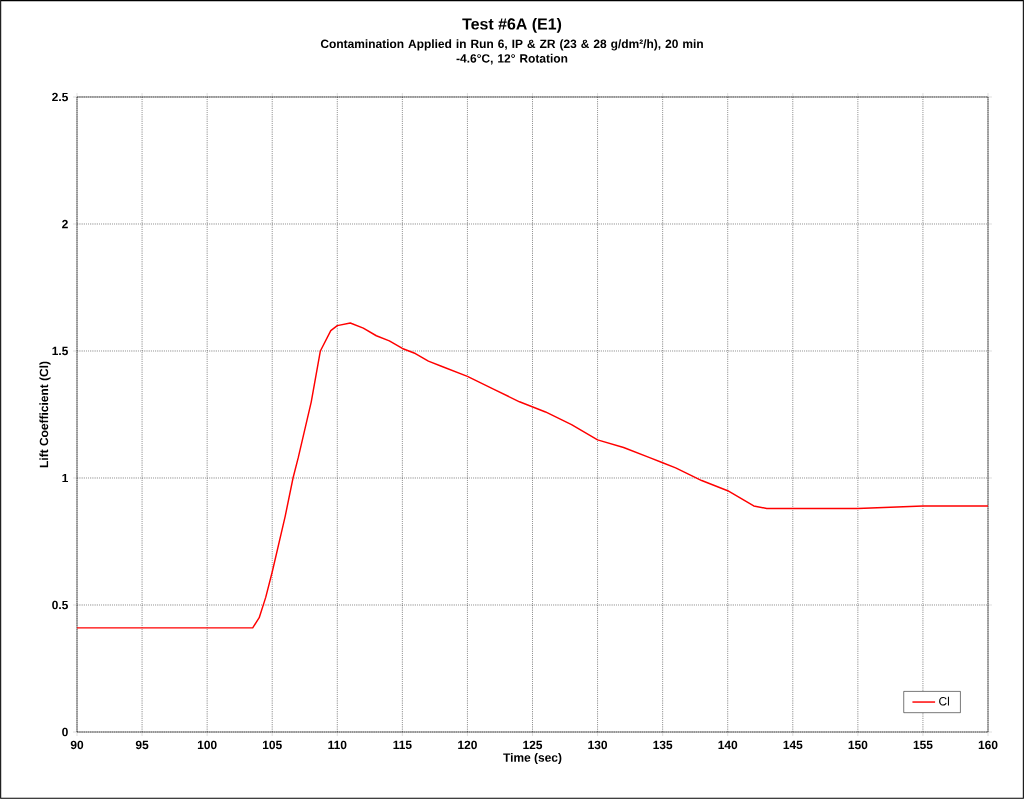  What do you see at coordinates (65, 478) in the screenshot?
I see `y-tick-label: 1` at bounding box center [65, 478].